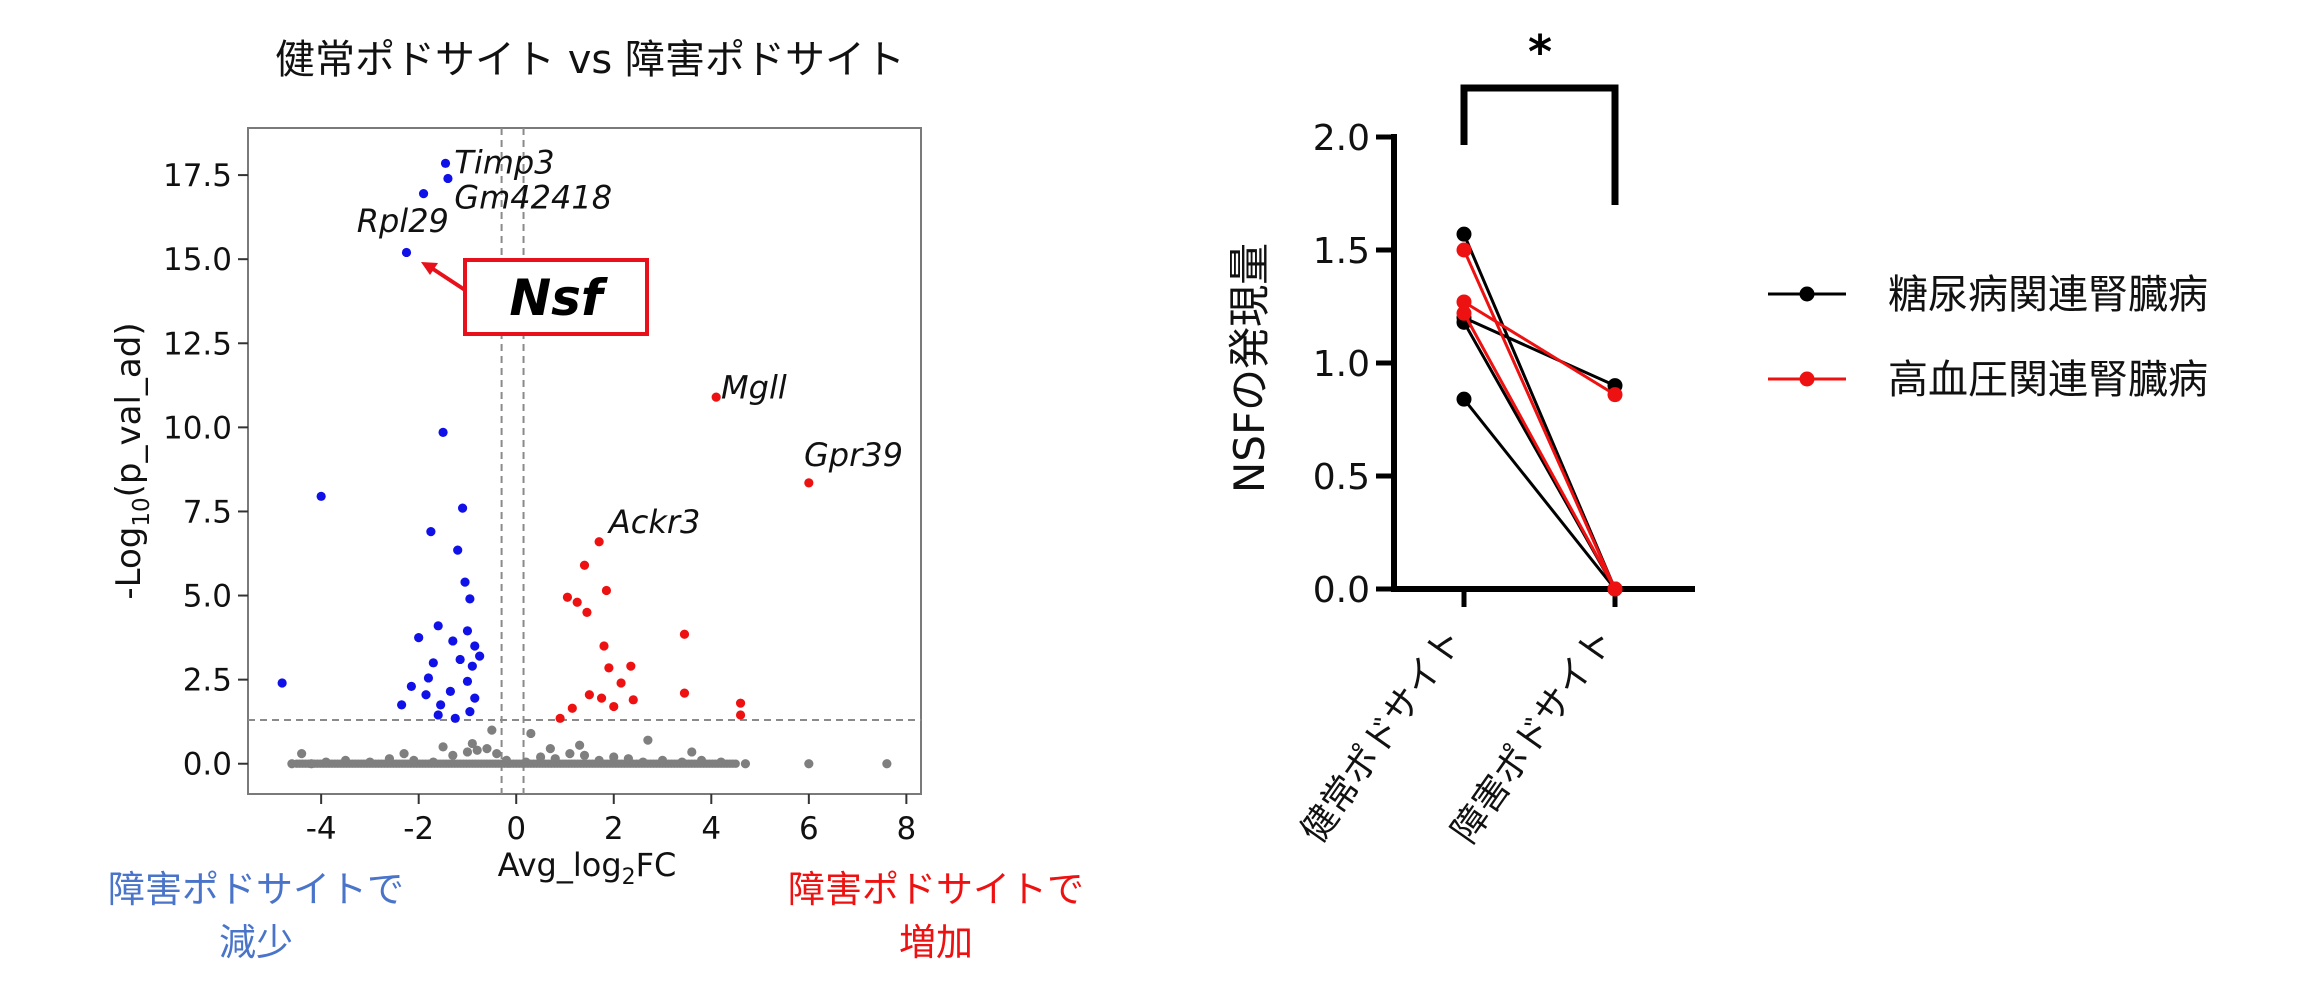 This screenshot has height=986, width=2304. What do you see at coordinates (907, 829) in the screenshot?
I see `x-tick-label-6: 8` at bounding box center [907, 829].